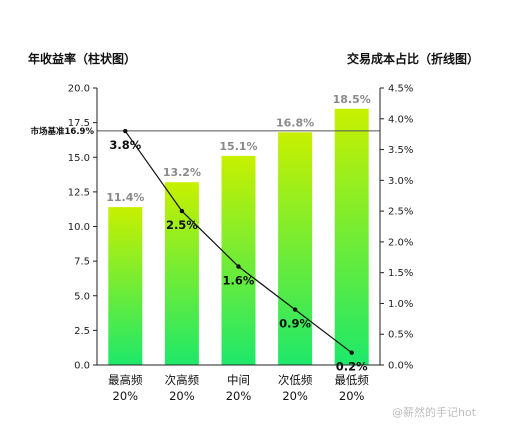 This screenshot has width=505, height=431. Describe the element at coordinates (182, 172) in the screenshot. I see `bar-value-label: 13.2%` at that location.